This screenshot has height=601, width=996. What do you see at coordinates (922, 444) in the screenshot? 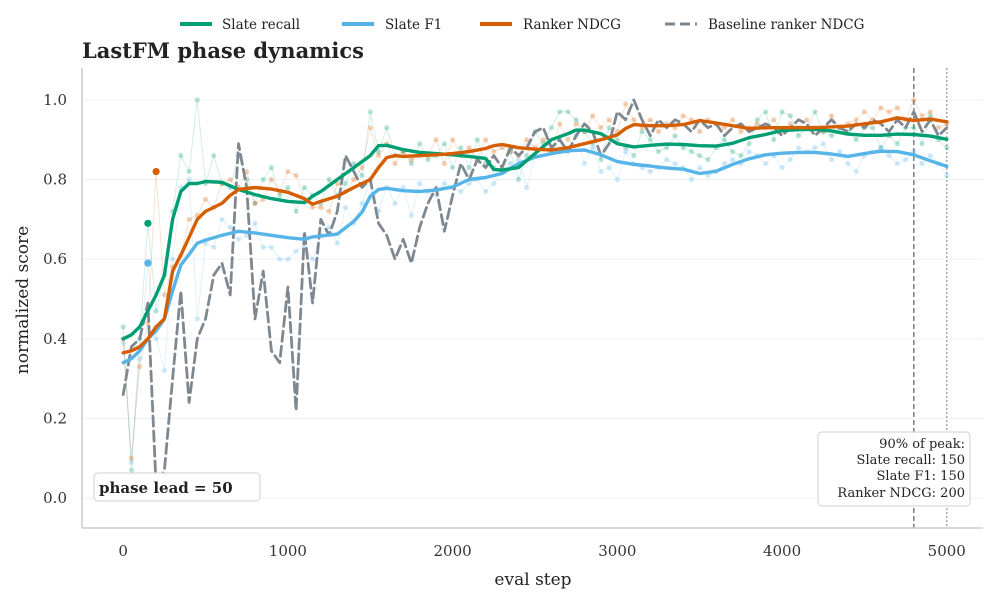
I see `peak-box-heading: 90% of peak:` at bounding box center [922, 444].